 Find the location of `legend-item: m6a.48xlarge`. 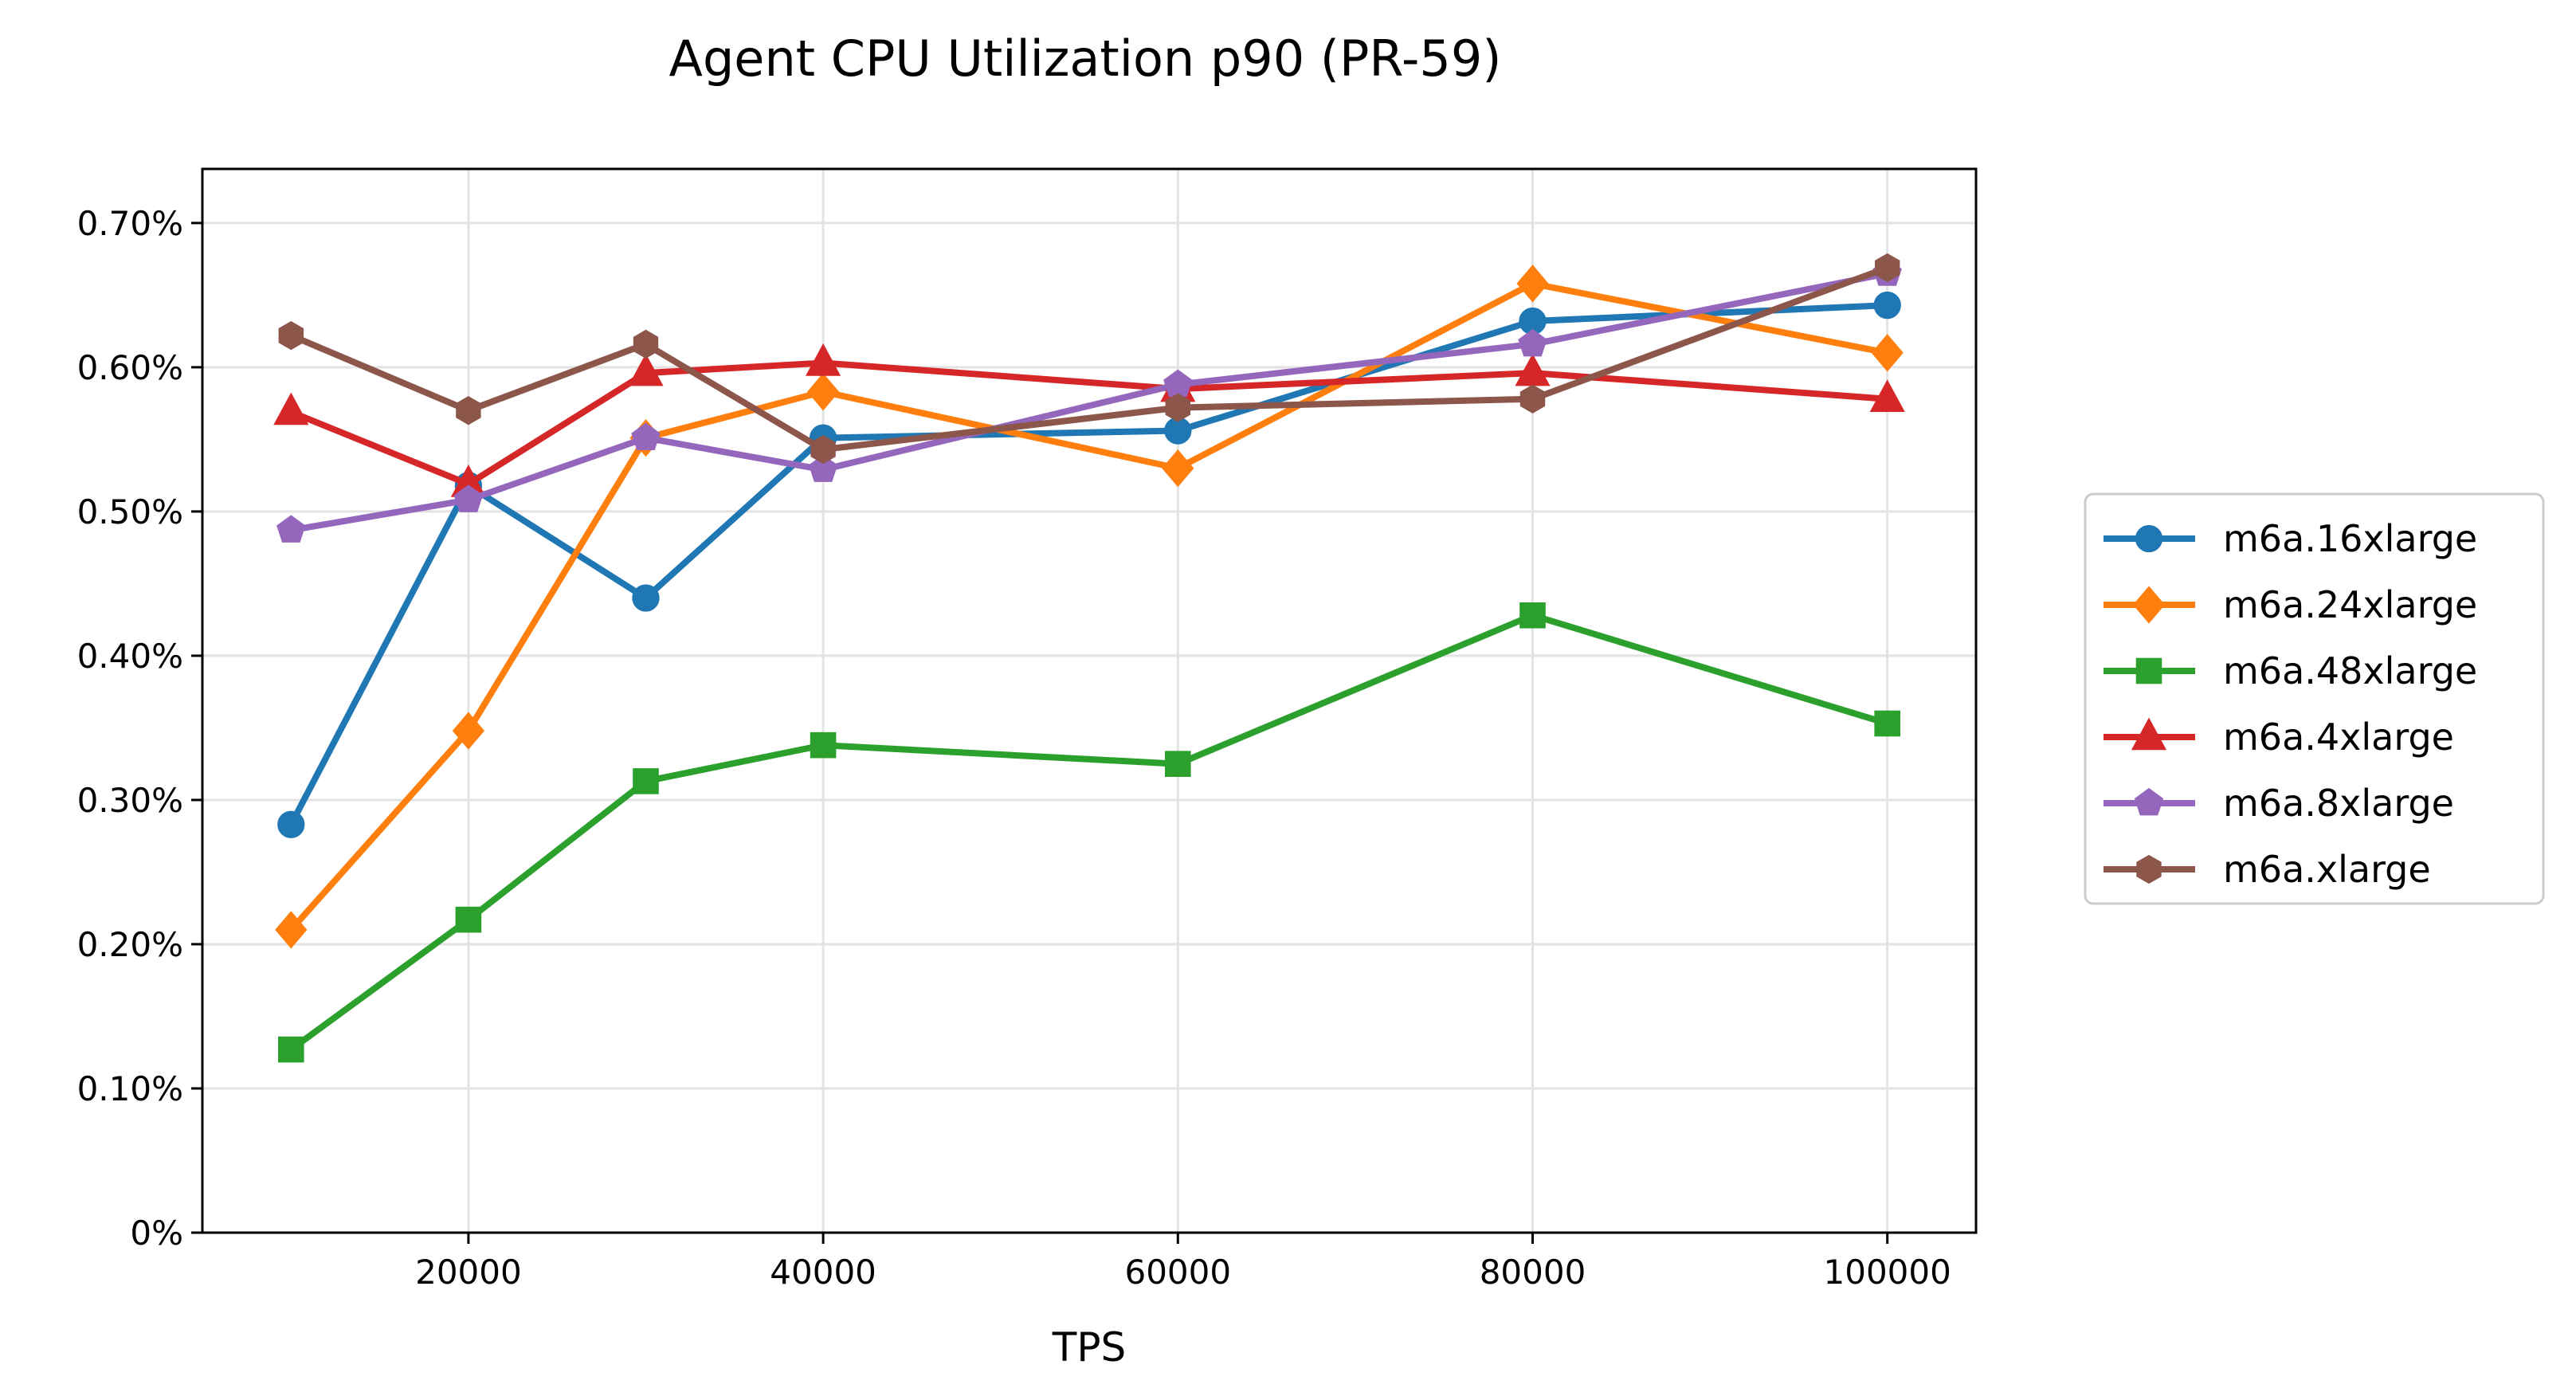

legend-item: m6a.48xlarge is located at coordinates (2290, 670).